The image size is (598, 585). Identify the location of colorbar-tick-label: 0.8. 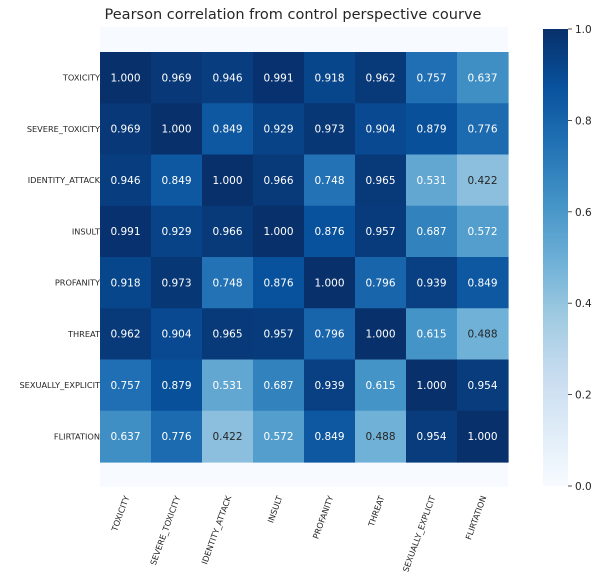
(583, 121).